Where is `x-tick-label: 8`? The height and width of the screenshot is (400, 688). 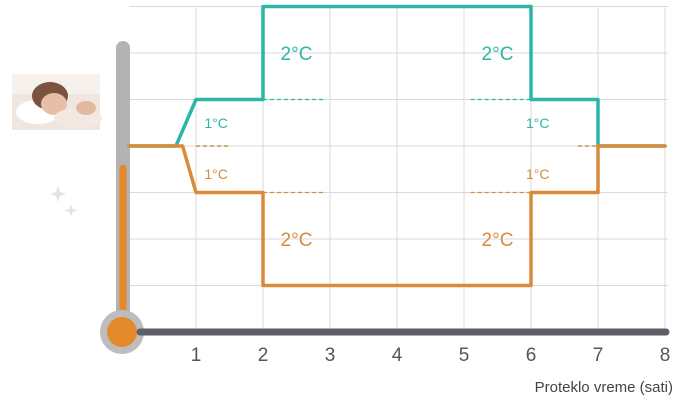 x-tick-label: 8 is located at coordinates (665, 355).